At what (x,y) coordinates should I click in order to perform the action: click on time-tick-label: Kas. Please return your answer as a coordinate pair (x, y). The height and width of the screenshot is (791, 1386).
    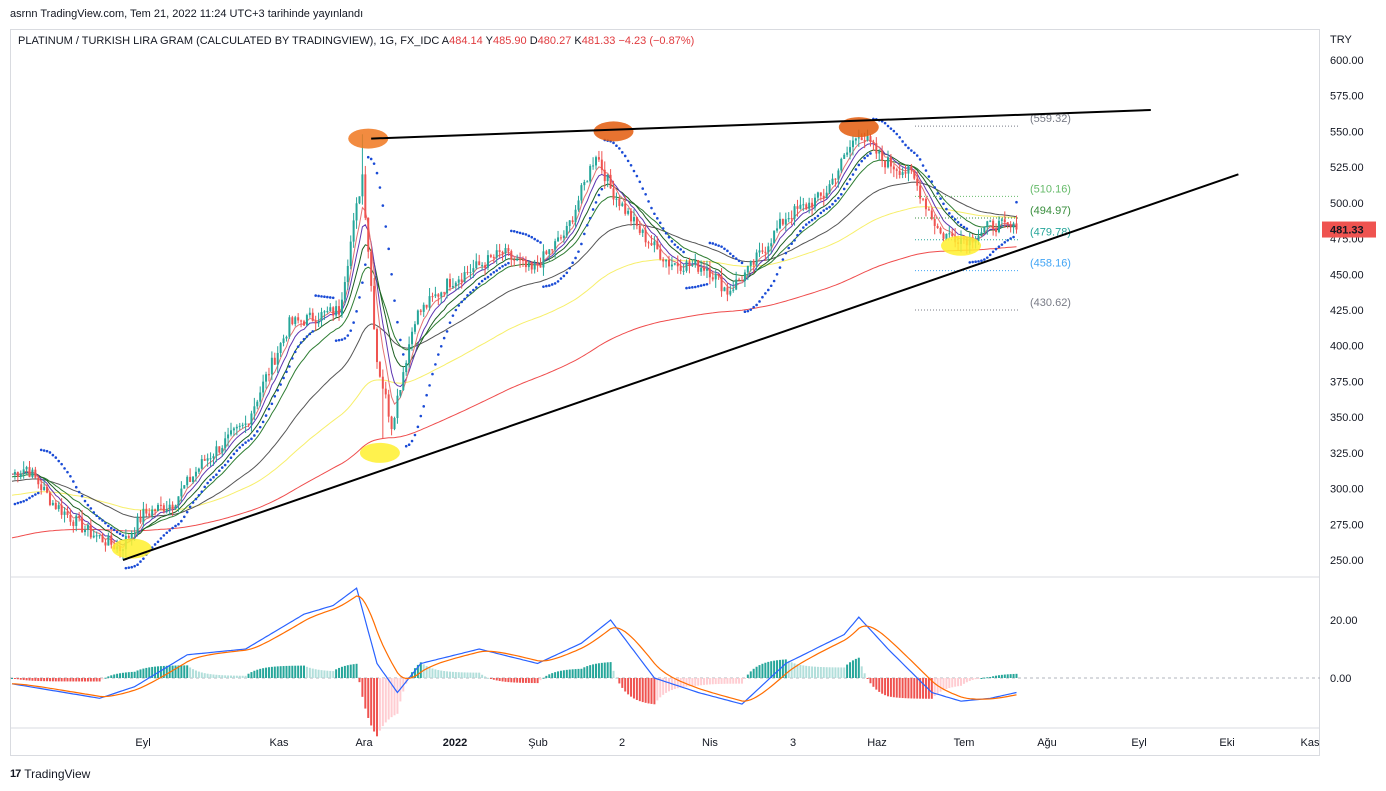
    Looking at the image, I should click on (279, 743).